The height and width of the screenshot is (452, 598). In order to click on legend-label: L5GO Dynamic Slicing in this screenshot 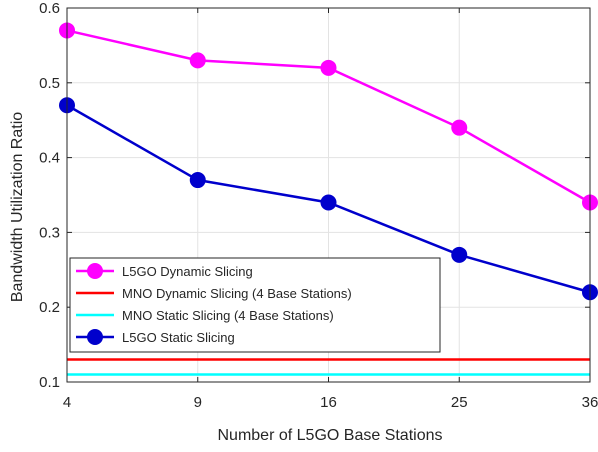, I will do `click(187, 271)`.